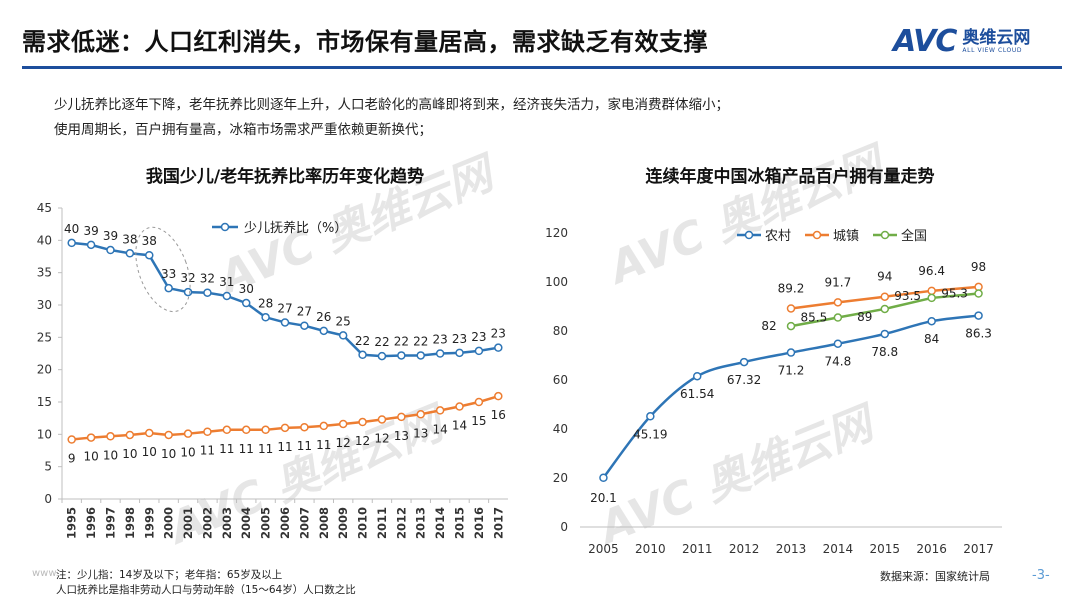  Describe the element at coordinates (163, 269) in the screenshot. I see `chart1-highlight-ellipse` at that location.